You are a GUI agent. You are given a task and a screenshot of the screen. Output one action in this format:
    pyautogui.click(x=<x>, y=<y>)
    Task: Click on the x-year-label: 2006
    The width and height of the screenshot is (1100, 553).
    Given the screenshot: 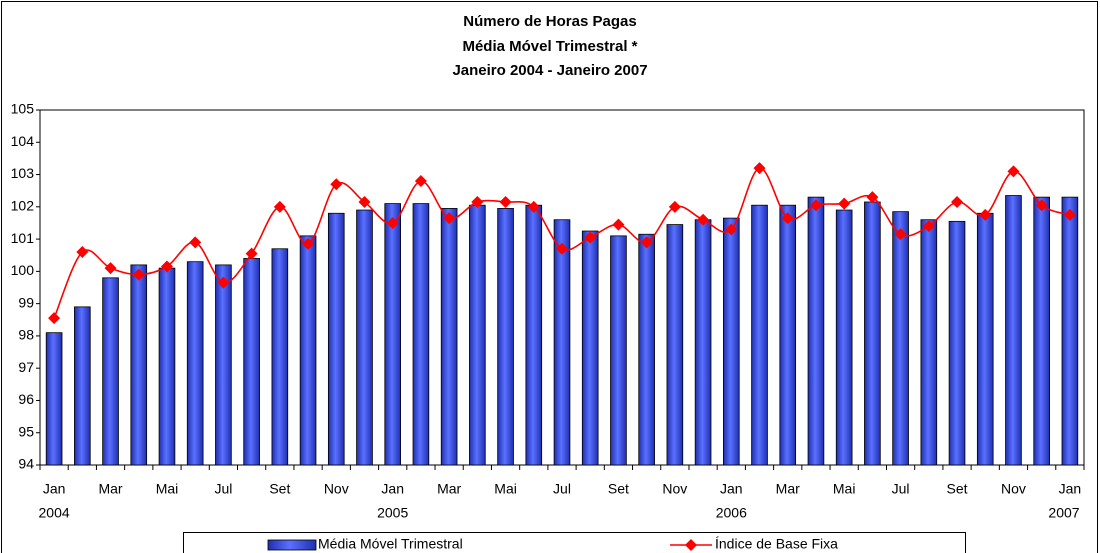 What is the action you would take?
    pyautogui.click(x=731, y=513)
    